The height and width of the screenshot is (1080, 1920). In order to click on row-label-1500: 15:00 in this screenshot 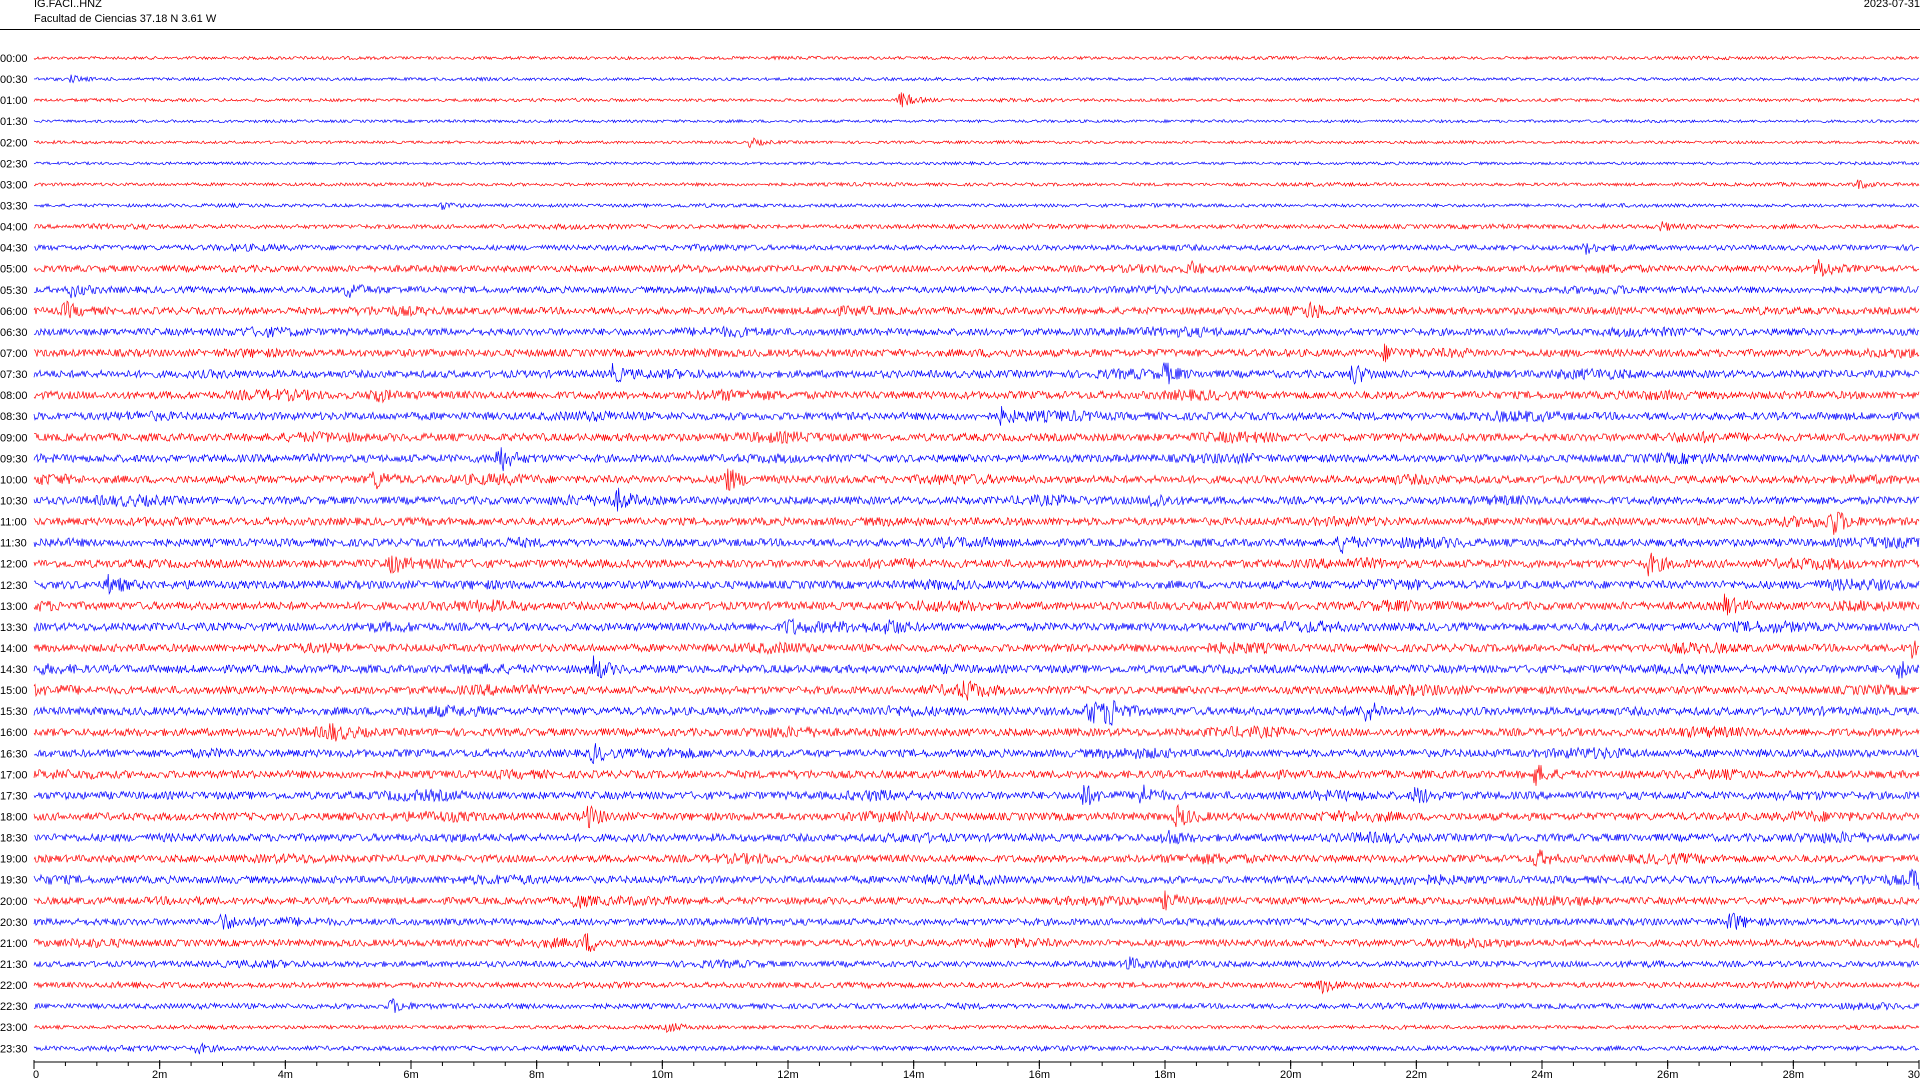, I will do `click(14, 691)`.